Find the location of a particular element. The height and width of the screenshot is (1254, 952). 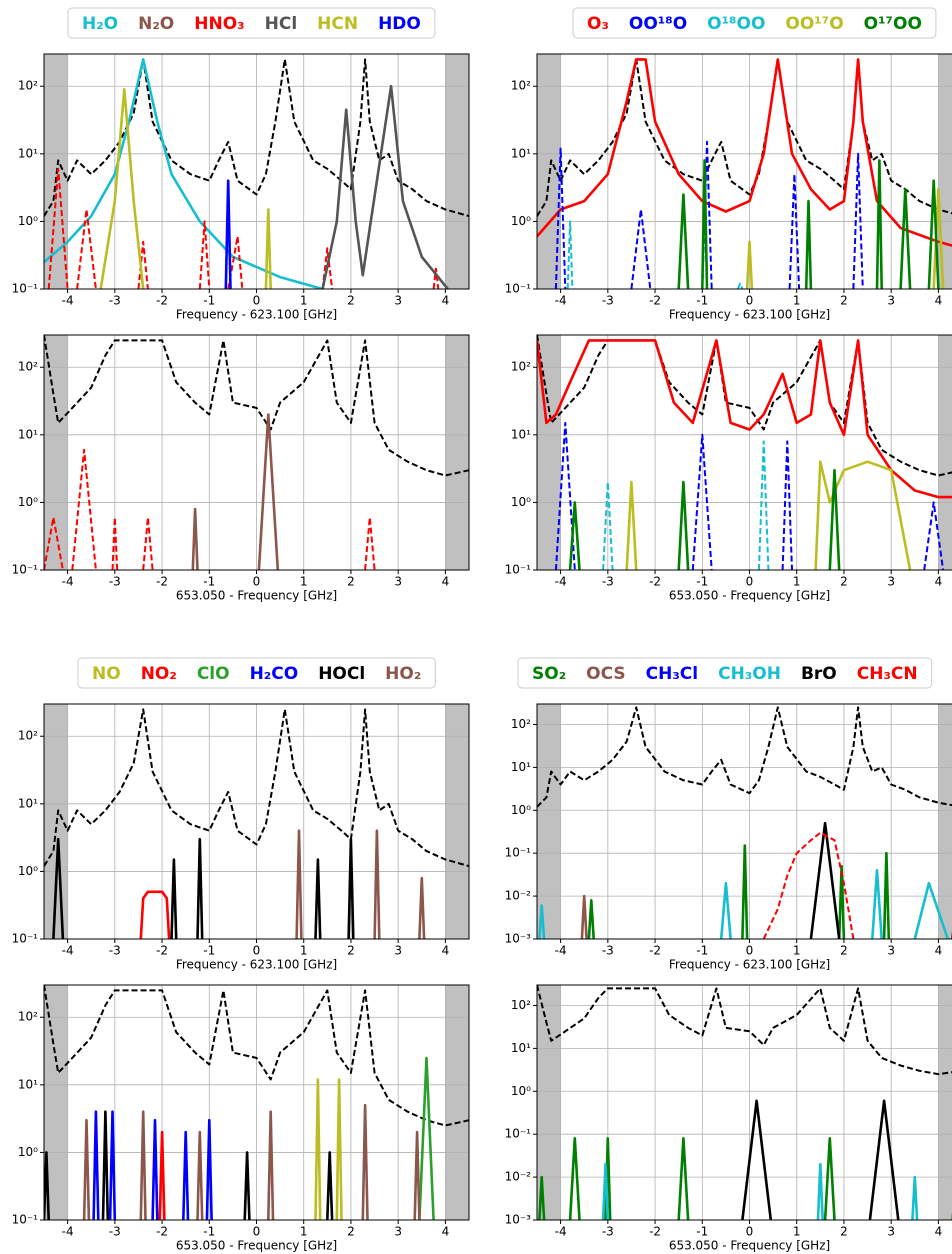

legend: O₃ OO¹⁸O O¹⁸OO OO¹⁷O O¹⁷OO is located at coordinates (754, 23).